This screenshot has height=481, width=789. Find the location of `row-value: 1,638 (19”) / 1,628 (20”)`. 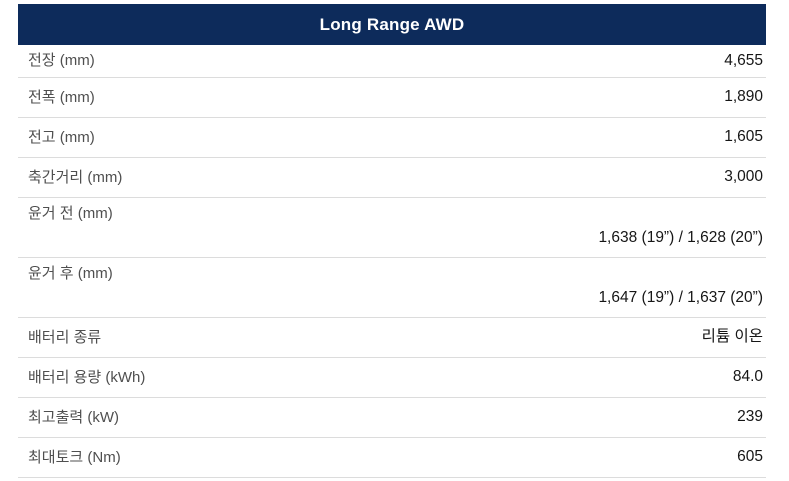

row-value: 1,638 (19”) / 1,628 (20”) is located at coordinates (680, 238).